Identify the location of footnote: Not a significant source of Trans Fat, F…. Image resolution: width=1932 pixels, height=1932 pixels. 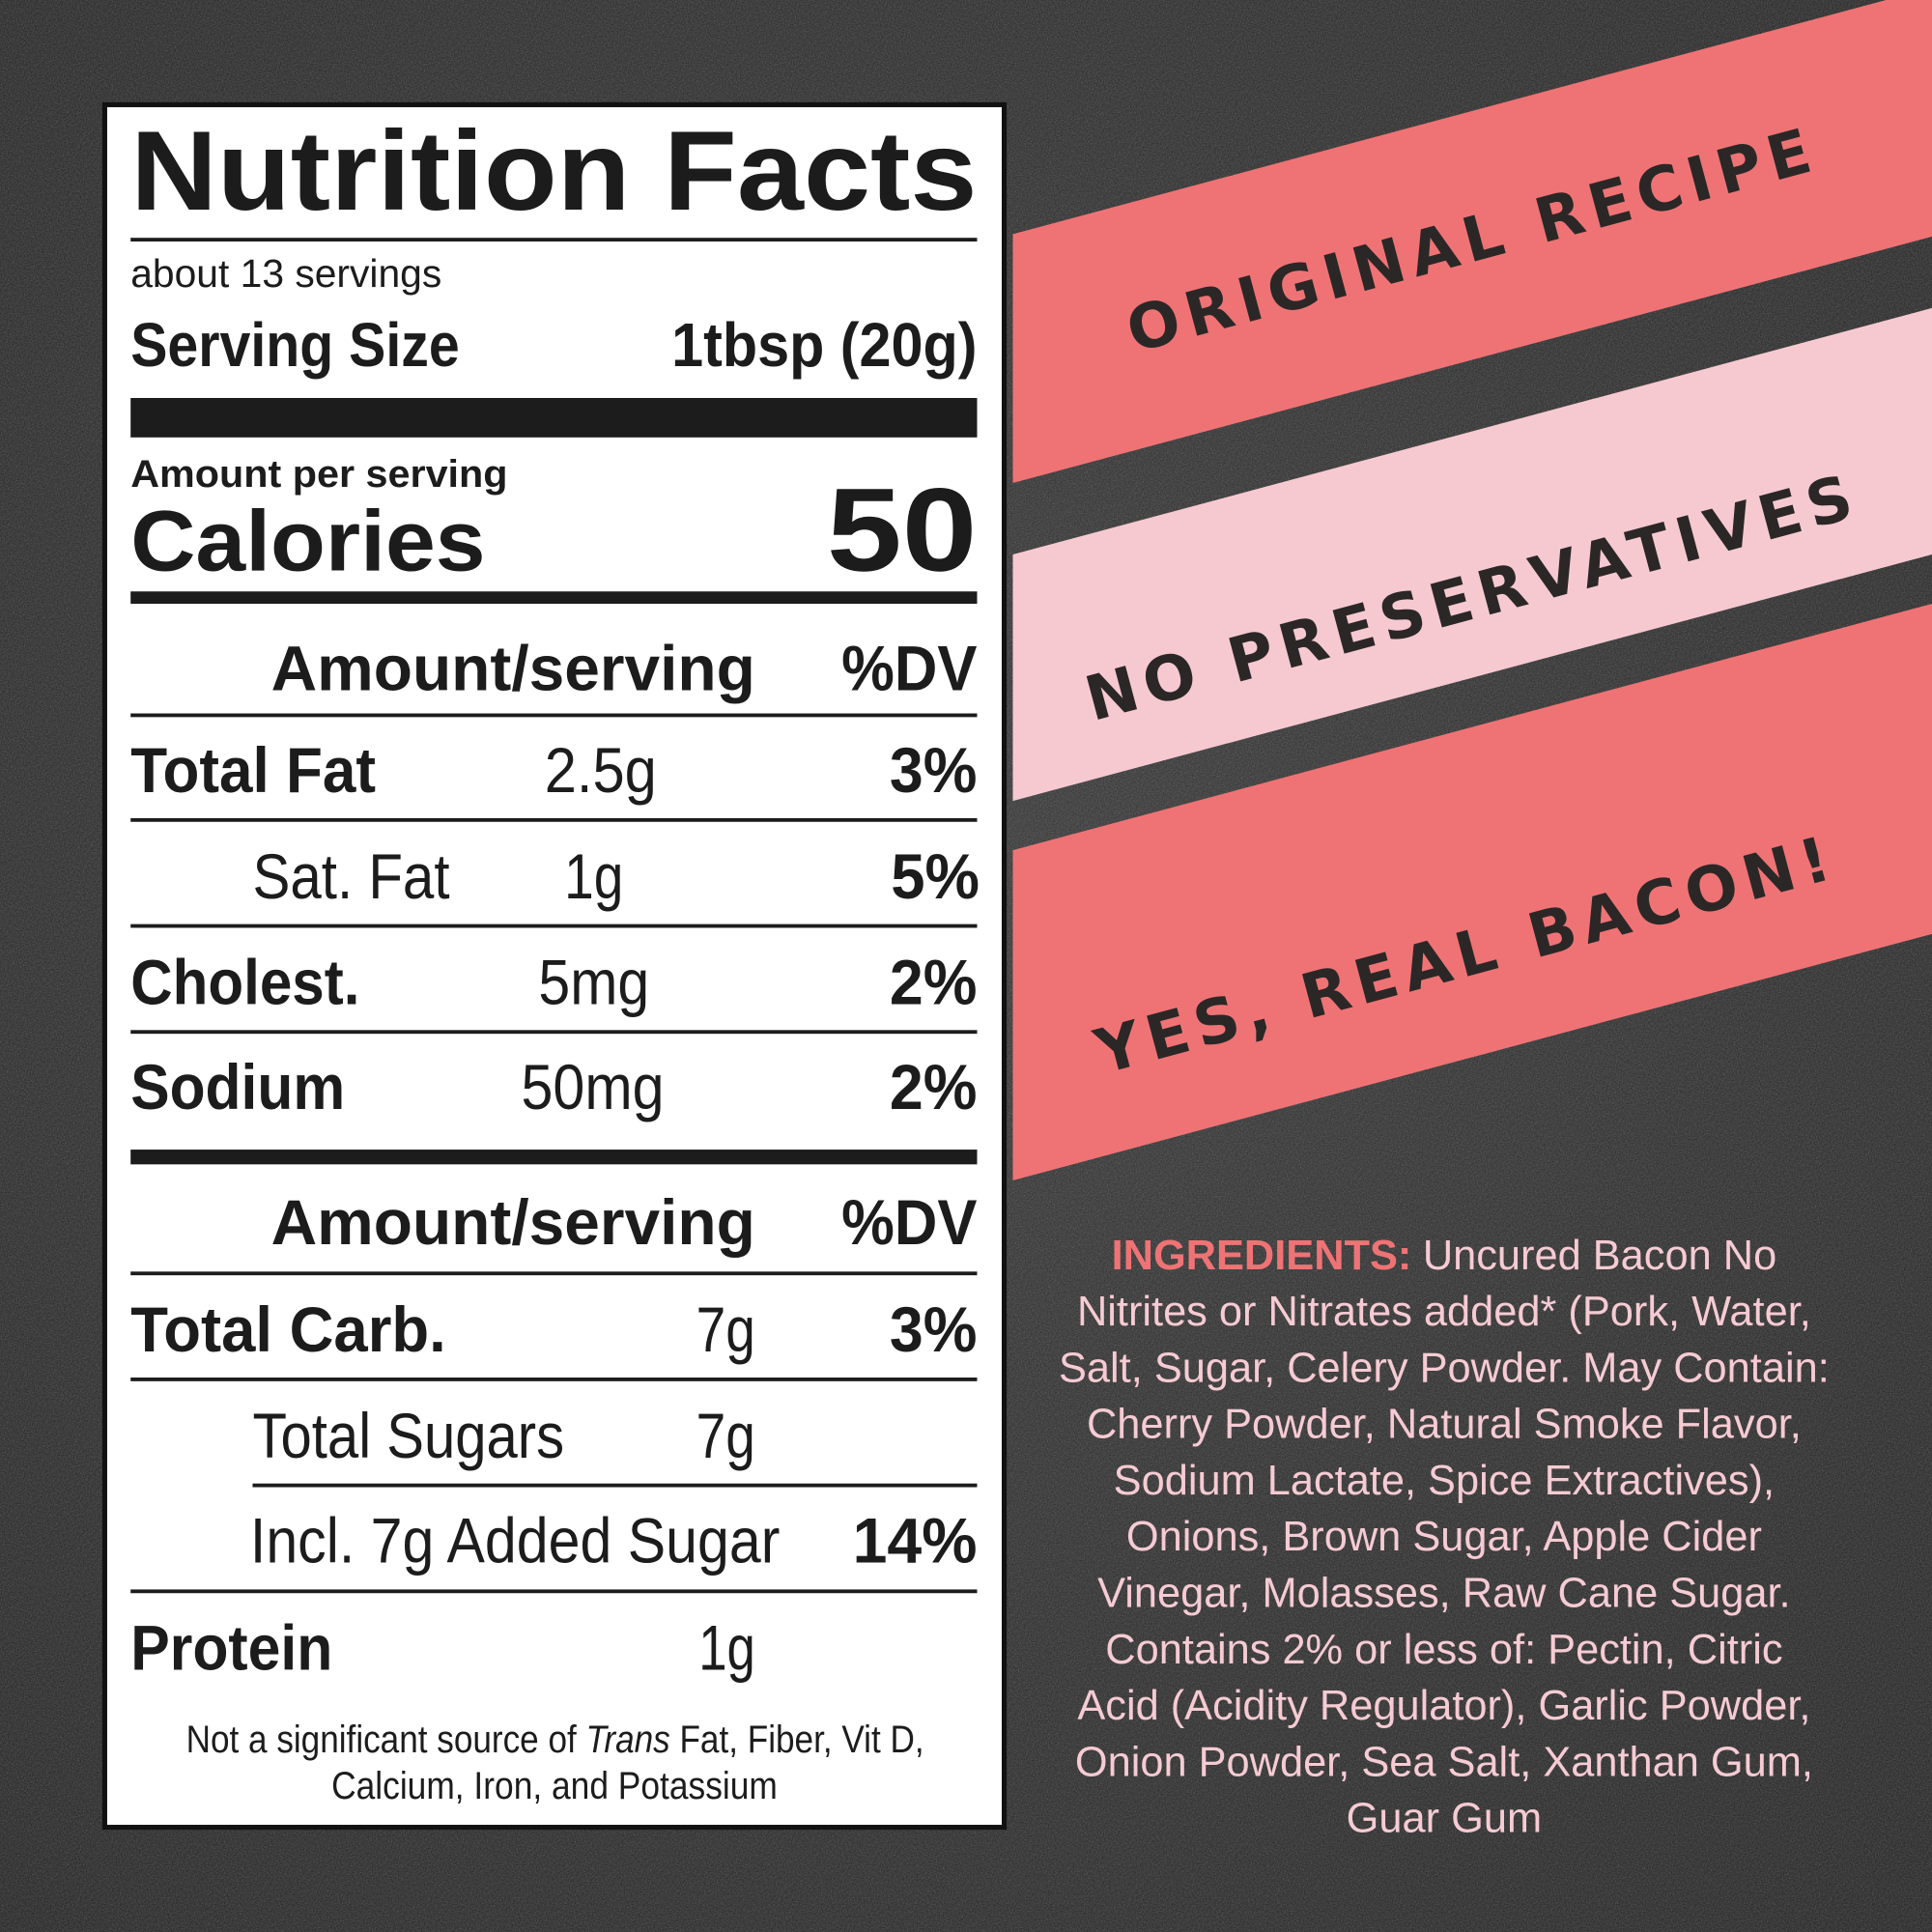
(555, 1740).